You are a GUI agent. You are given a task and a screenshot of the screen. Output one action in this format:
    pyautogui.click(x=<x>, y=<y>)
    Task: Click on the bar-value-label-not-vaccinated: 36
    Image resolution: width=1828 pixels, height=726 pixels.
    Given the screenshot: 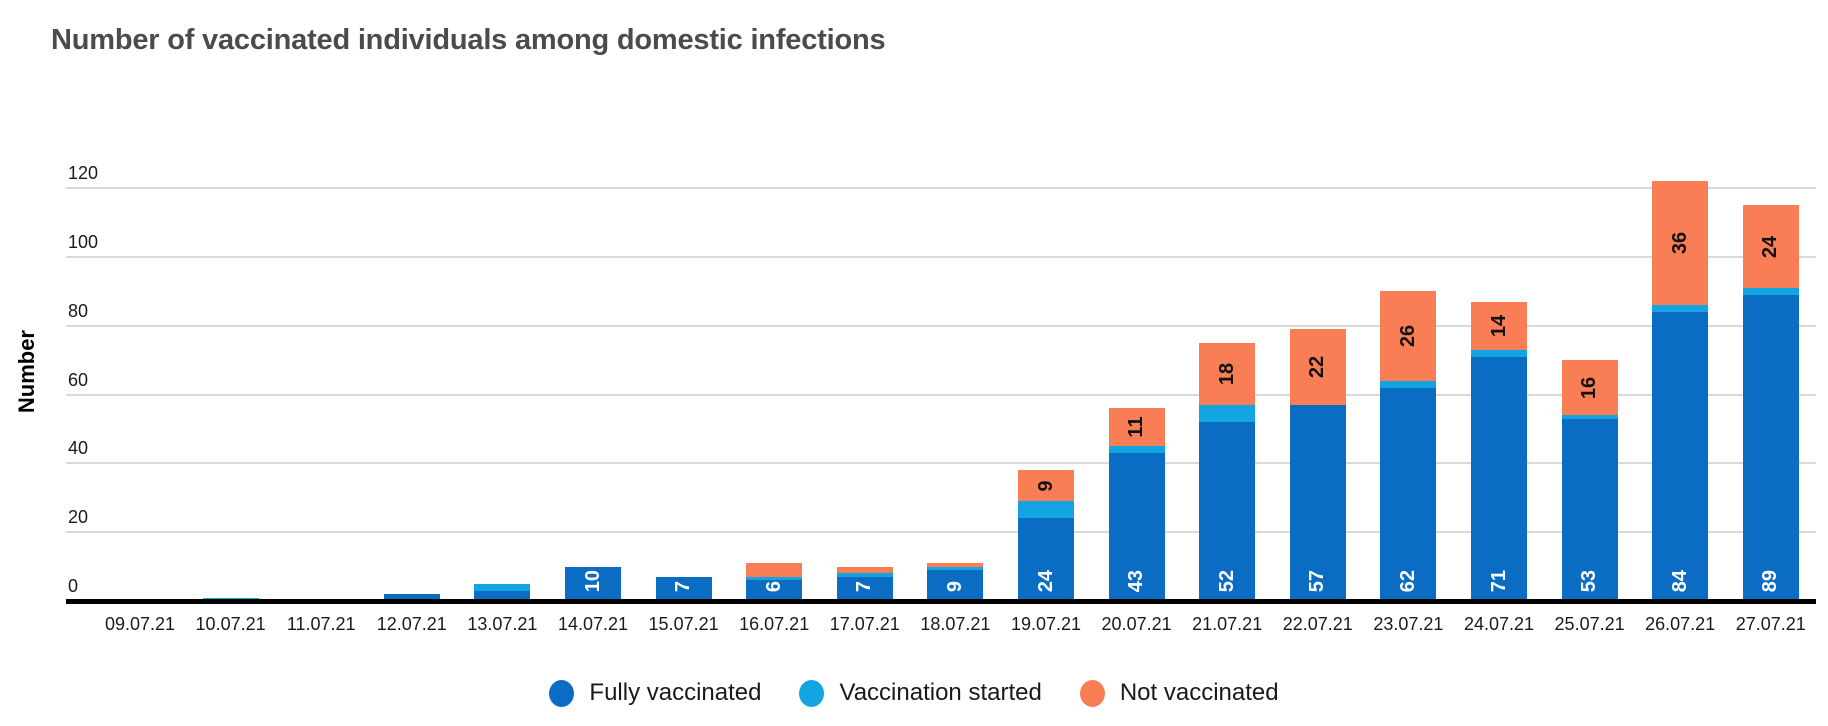 What is the action you would take?
    pyautogui.click(x=1679, y=243)
    